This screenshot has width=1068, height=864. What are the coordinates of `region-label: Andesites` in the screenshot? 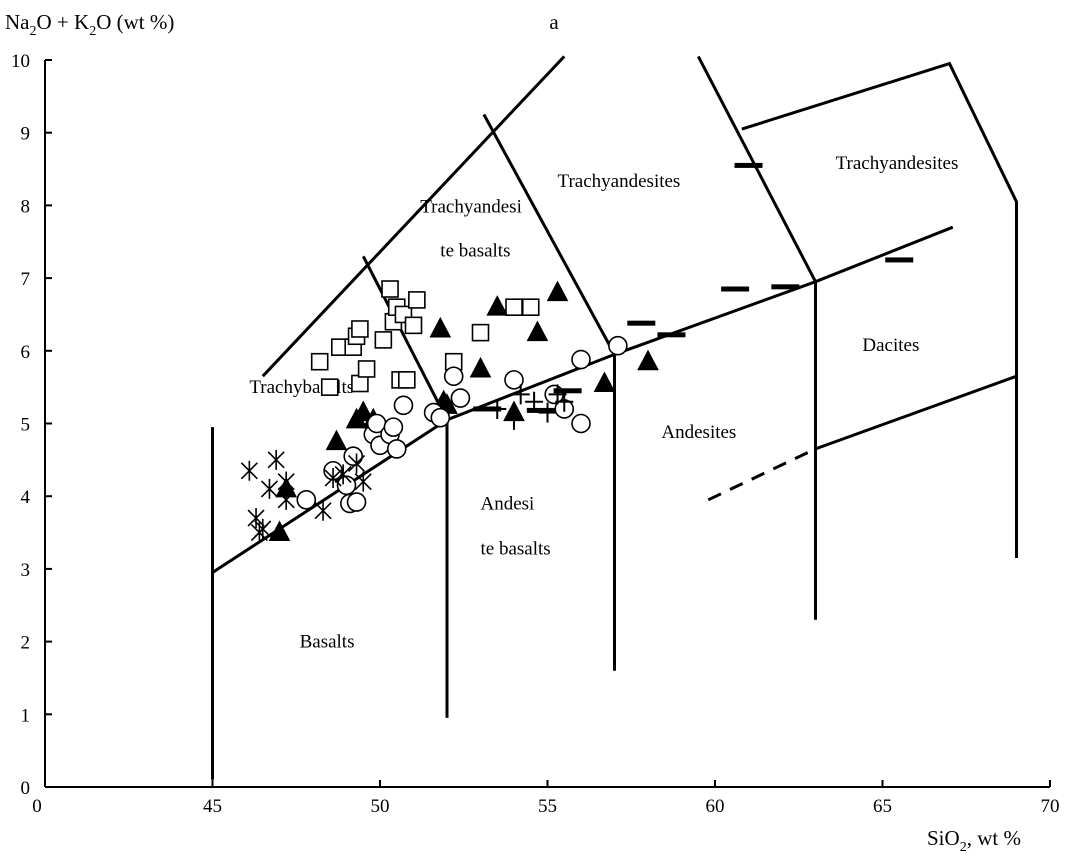 It's located at (698, 432).